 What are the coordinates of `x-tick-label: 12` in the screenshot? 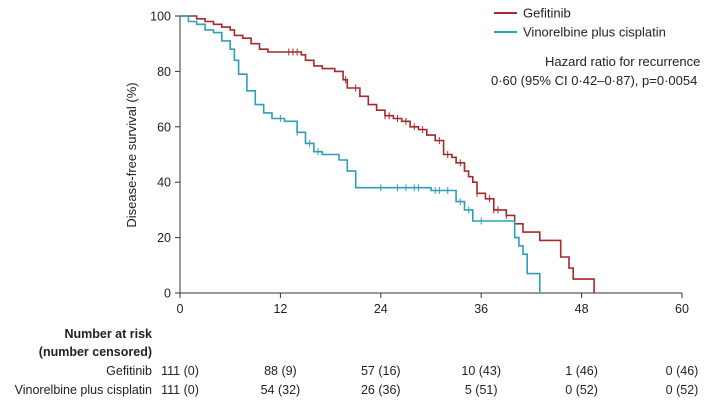 It's located at (280, 309).